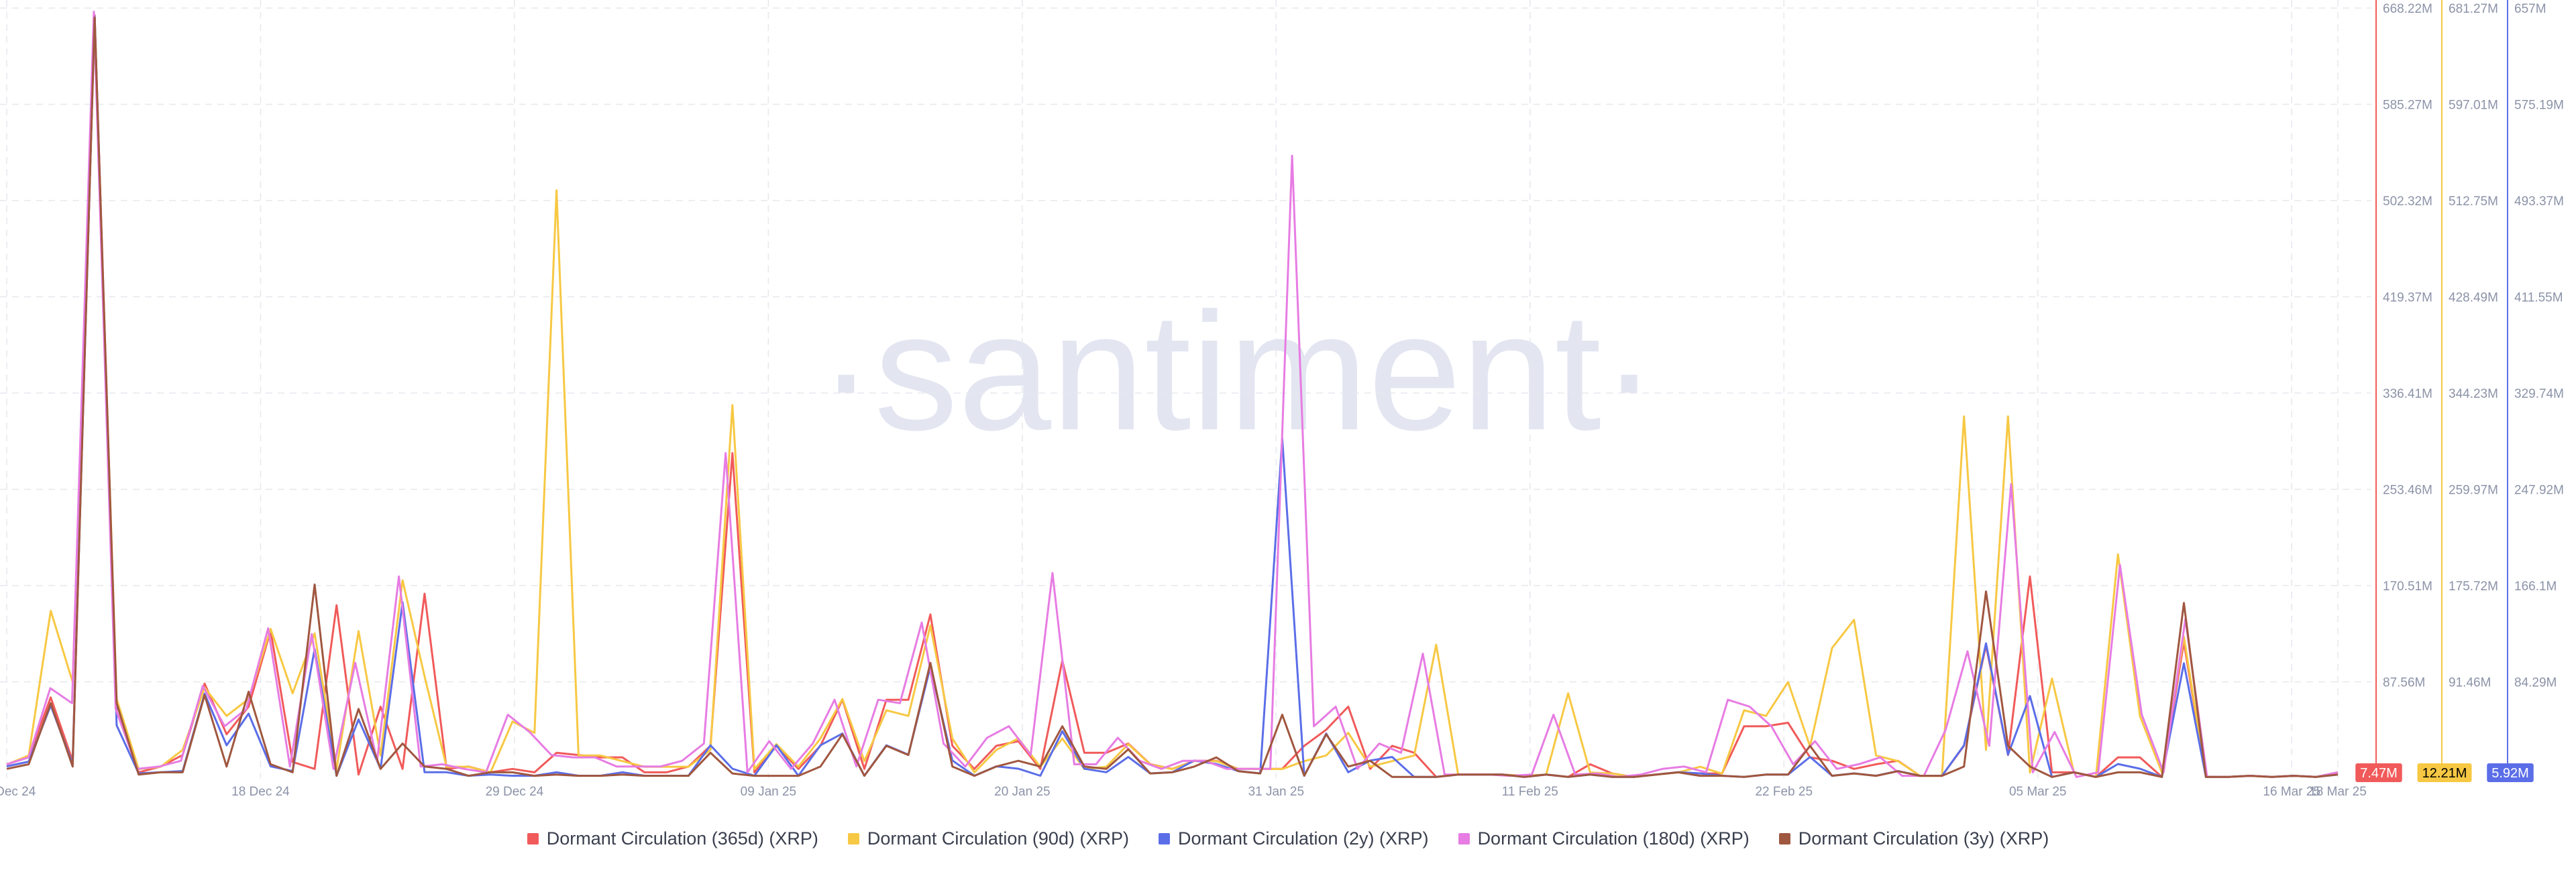 This screenshot has width=2576, height=872. I want to click on y-tick-label: 175.72M, so click(2473, 587).